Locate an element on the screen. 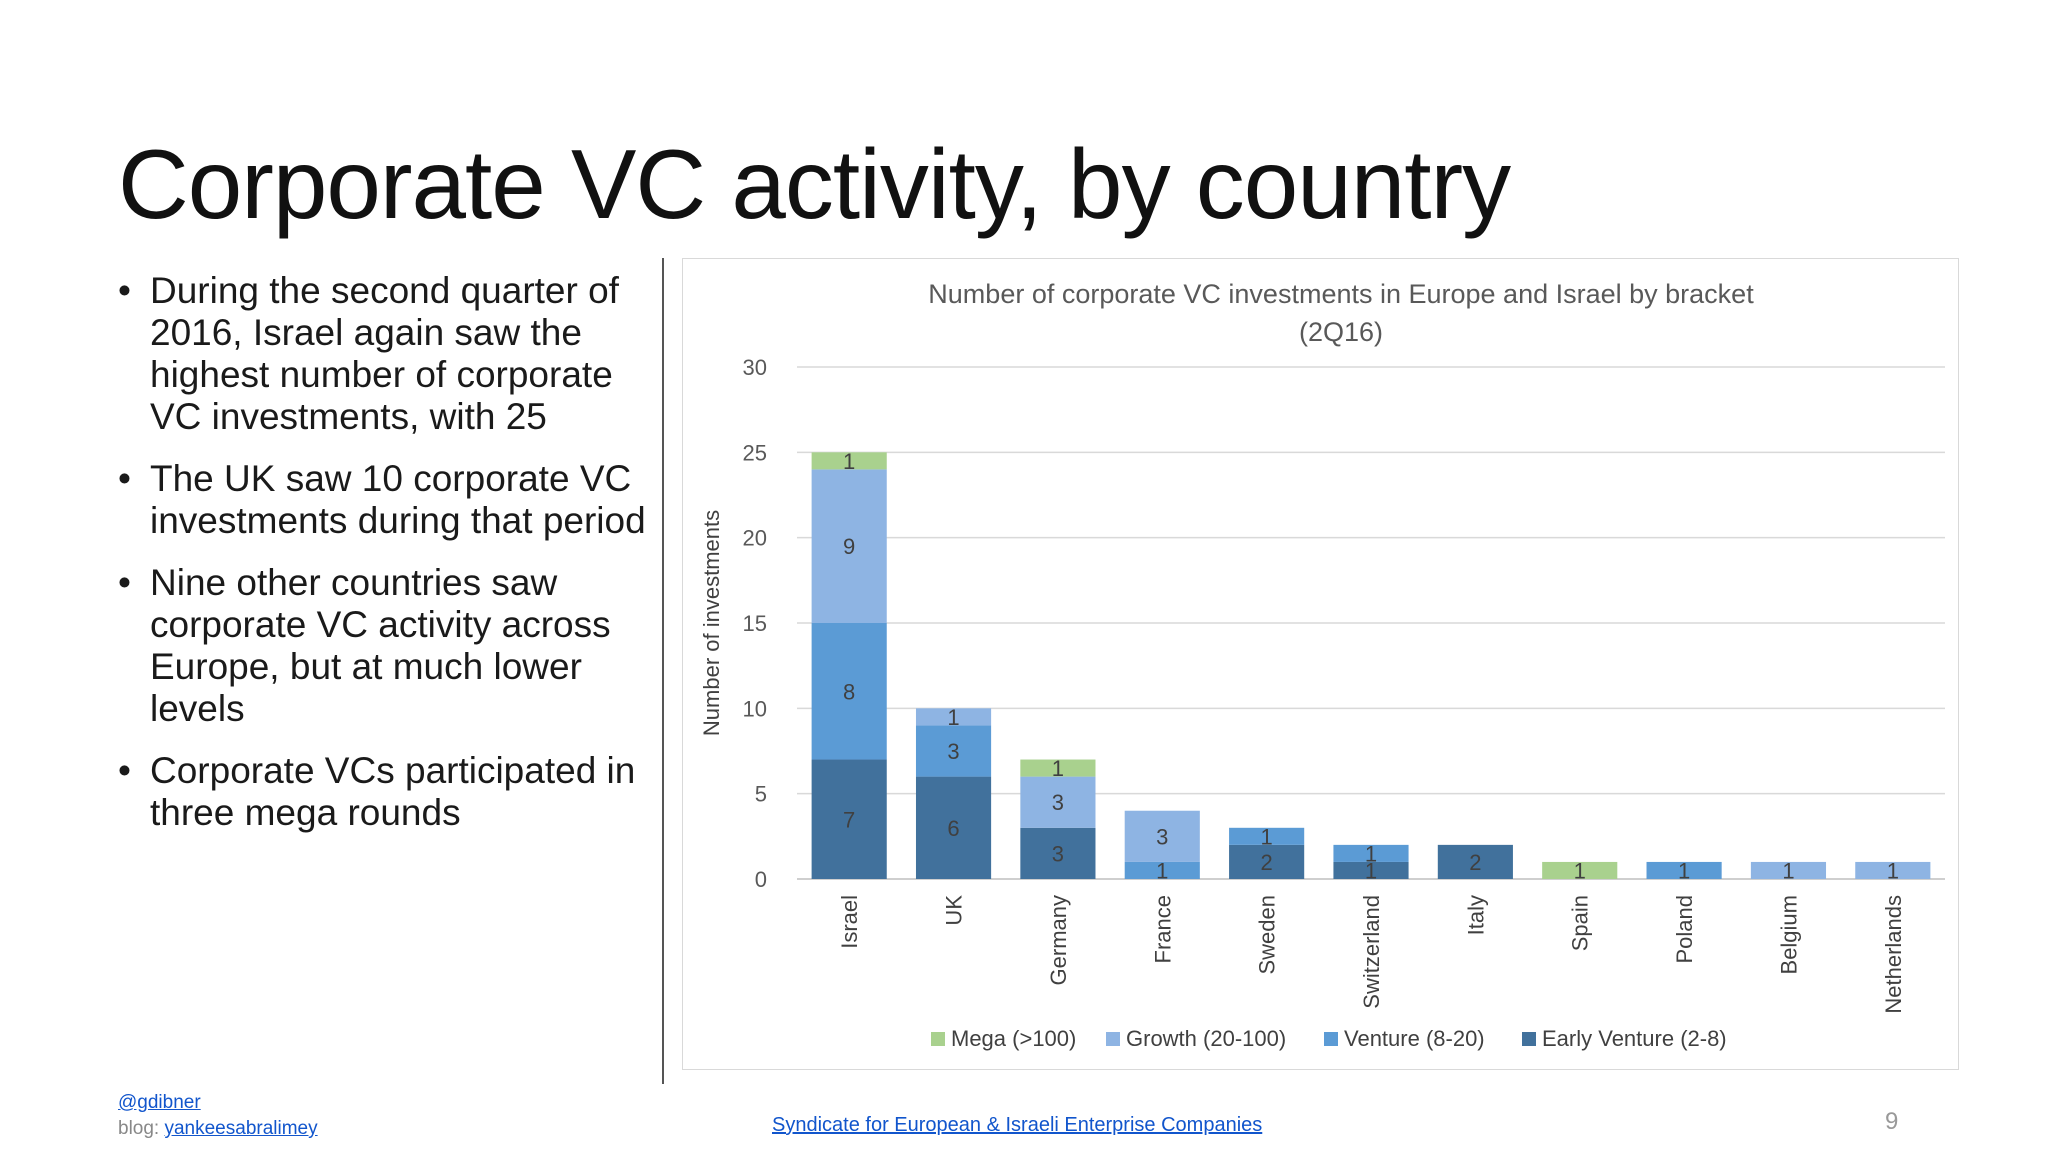 The height and width of the screenshot is (1152, 2048). data-label: 8 is located at coordinates (849, 691).